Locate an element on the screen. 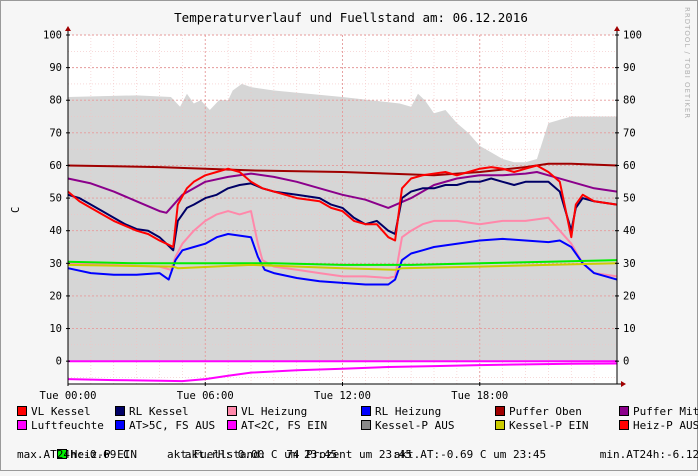 The image size is (698, 476). y-axis-arrow-right is located at coordinates (617, 28).